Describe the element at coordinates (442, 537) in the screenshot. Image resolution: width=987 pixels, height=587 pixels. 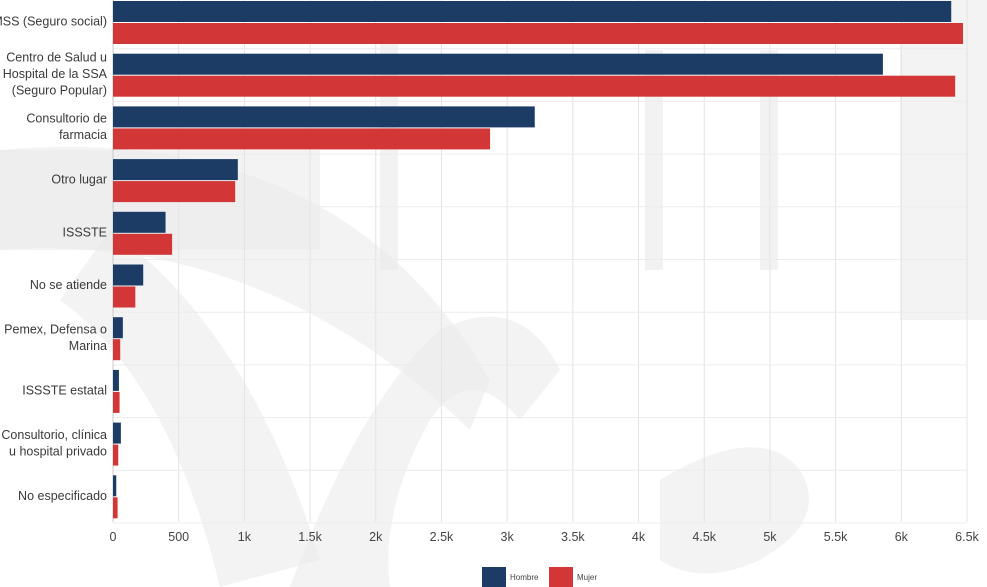
I see `x-tick-label: 2.5k` at that location.